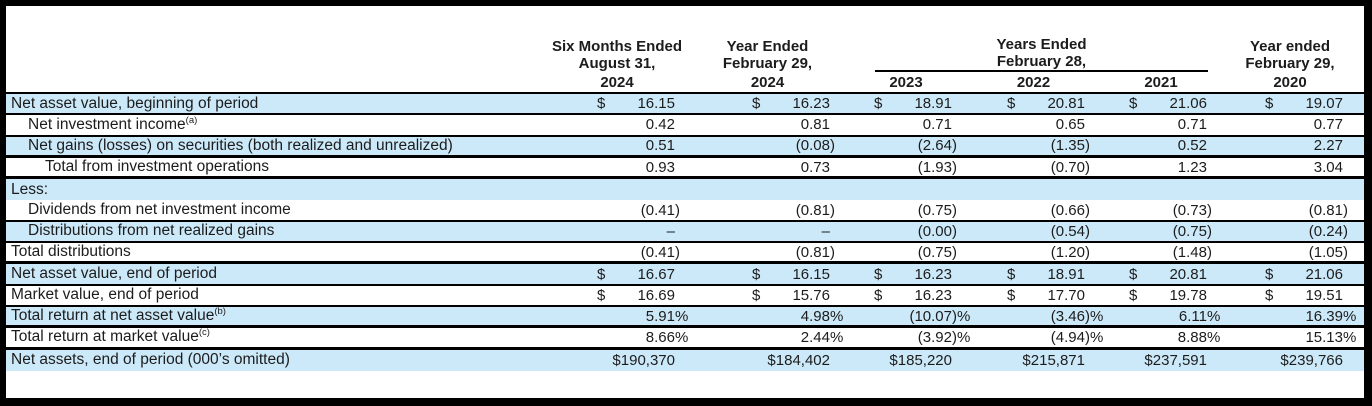 The image size is (1372, 406). I want to click on value-cell: $16.23, so click(906, 273).